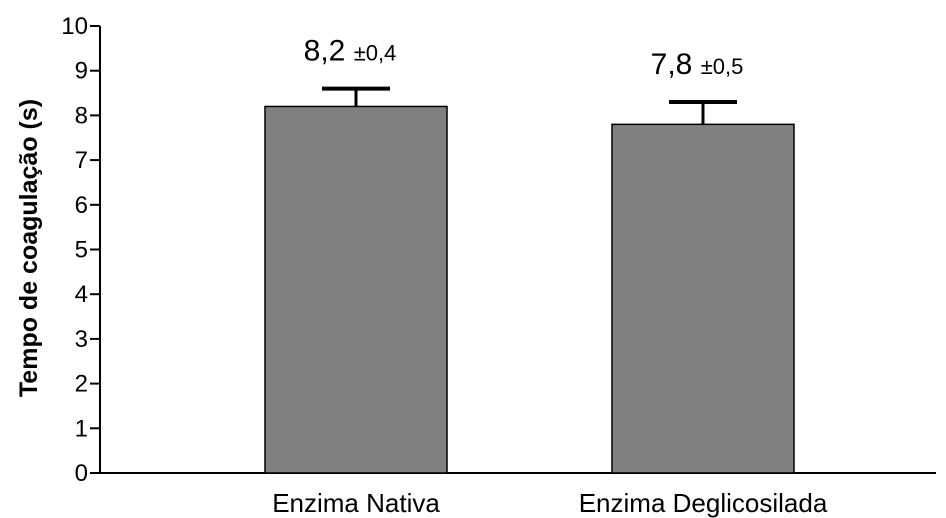  I want to click on value-label-error: ±0,4, so click(375, 53).